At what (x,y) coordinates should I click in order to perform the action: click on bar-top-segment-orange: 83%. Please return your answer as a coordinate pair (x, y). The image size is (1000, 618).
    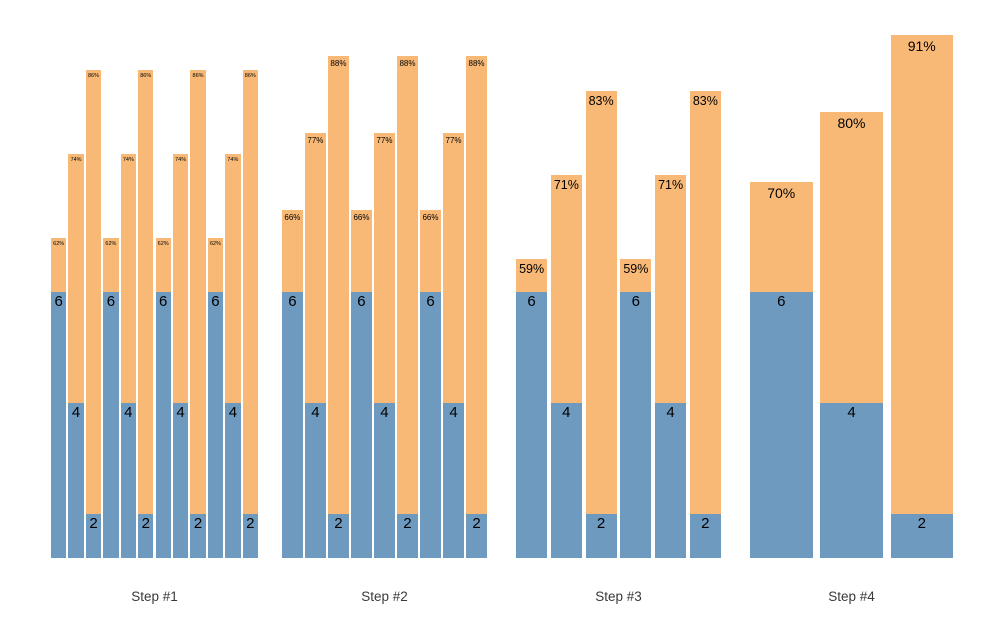
    Looking at the image, I should click on (705, 302).